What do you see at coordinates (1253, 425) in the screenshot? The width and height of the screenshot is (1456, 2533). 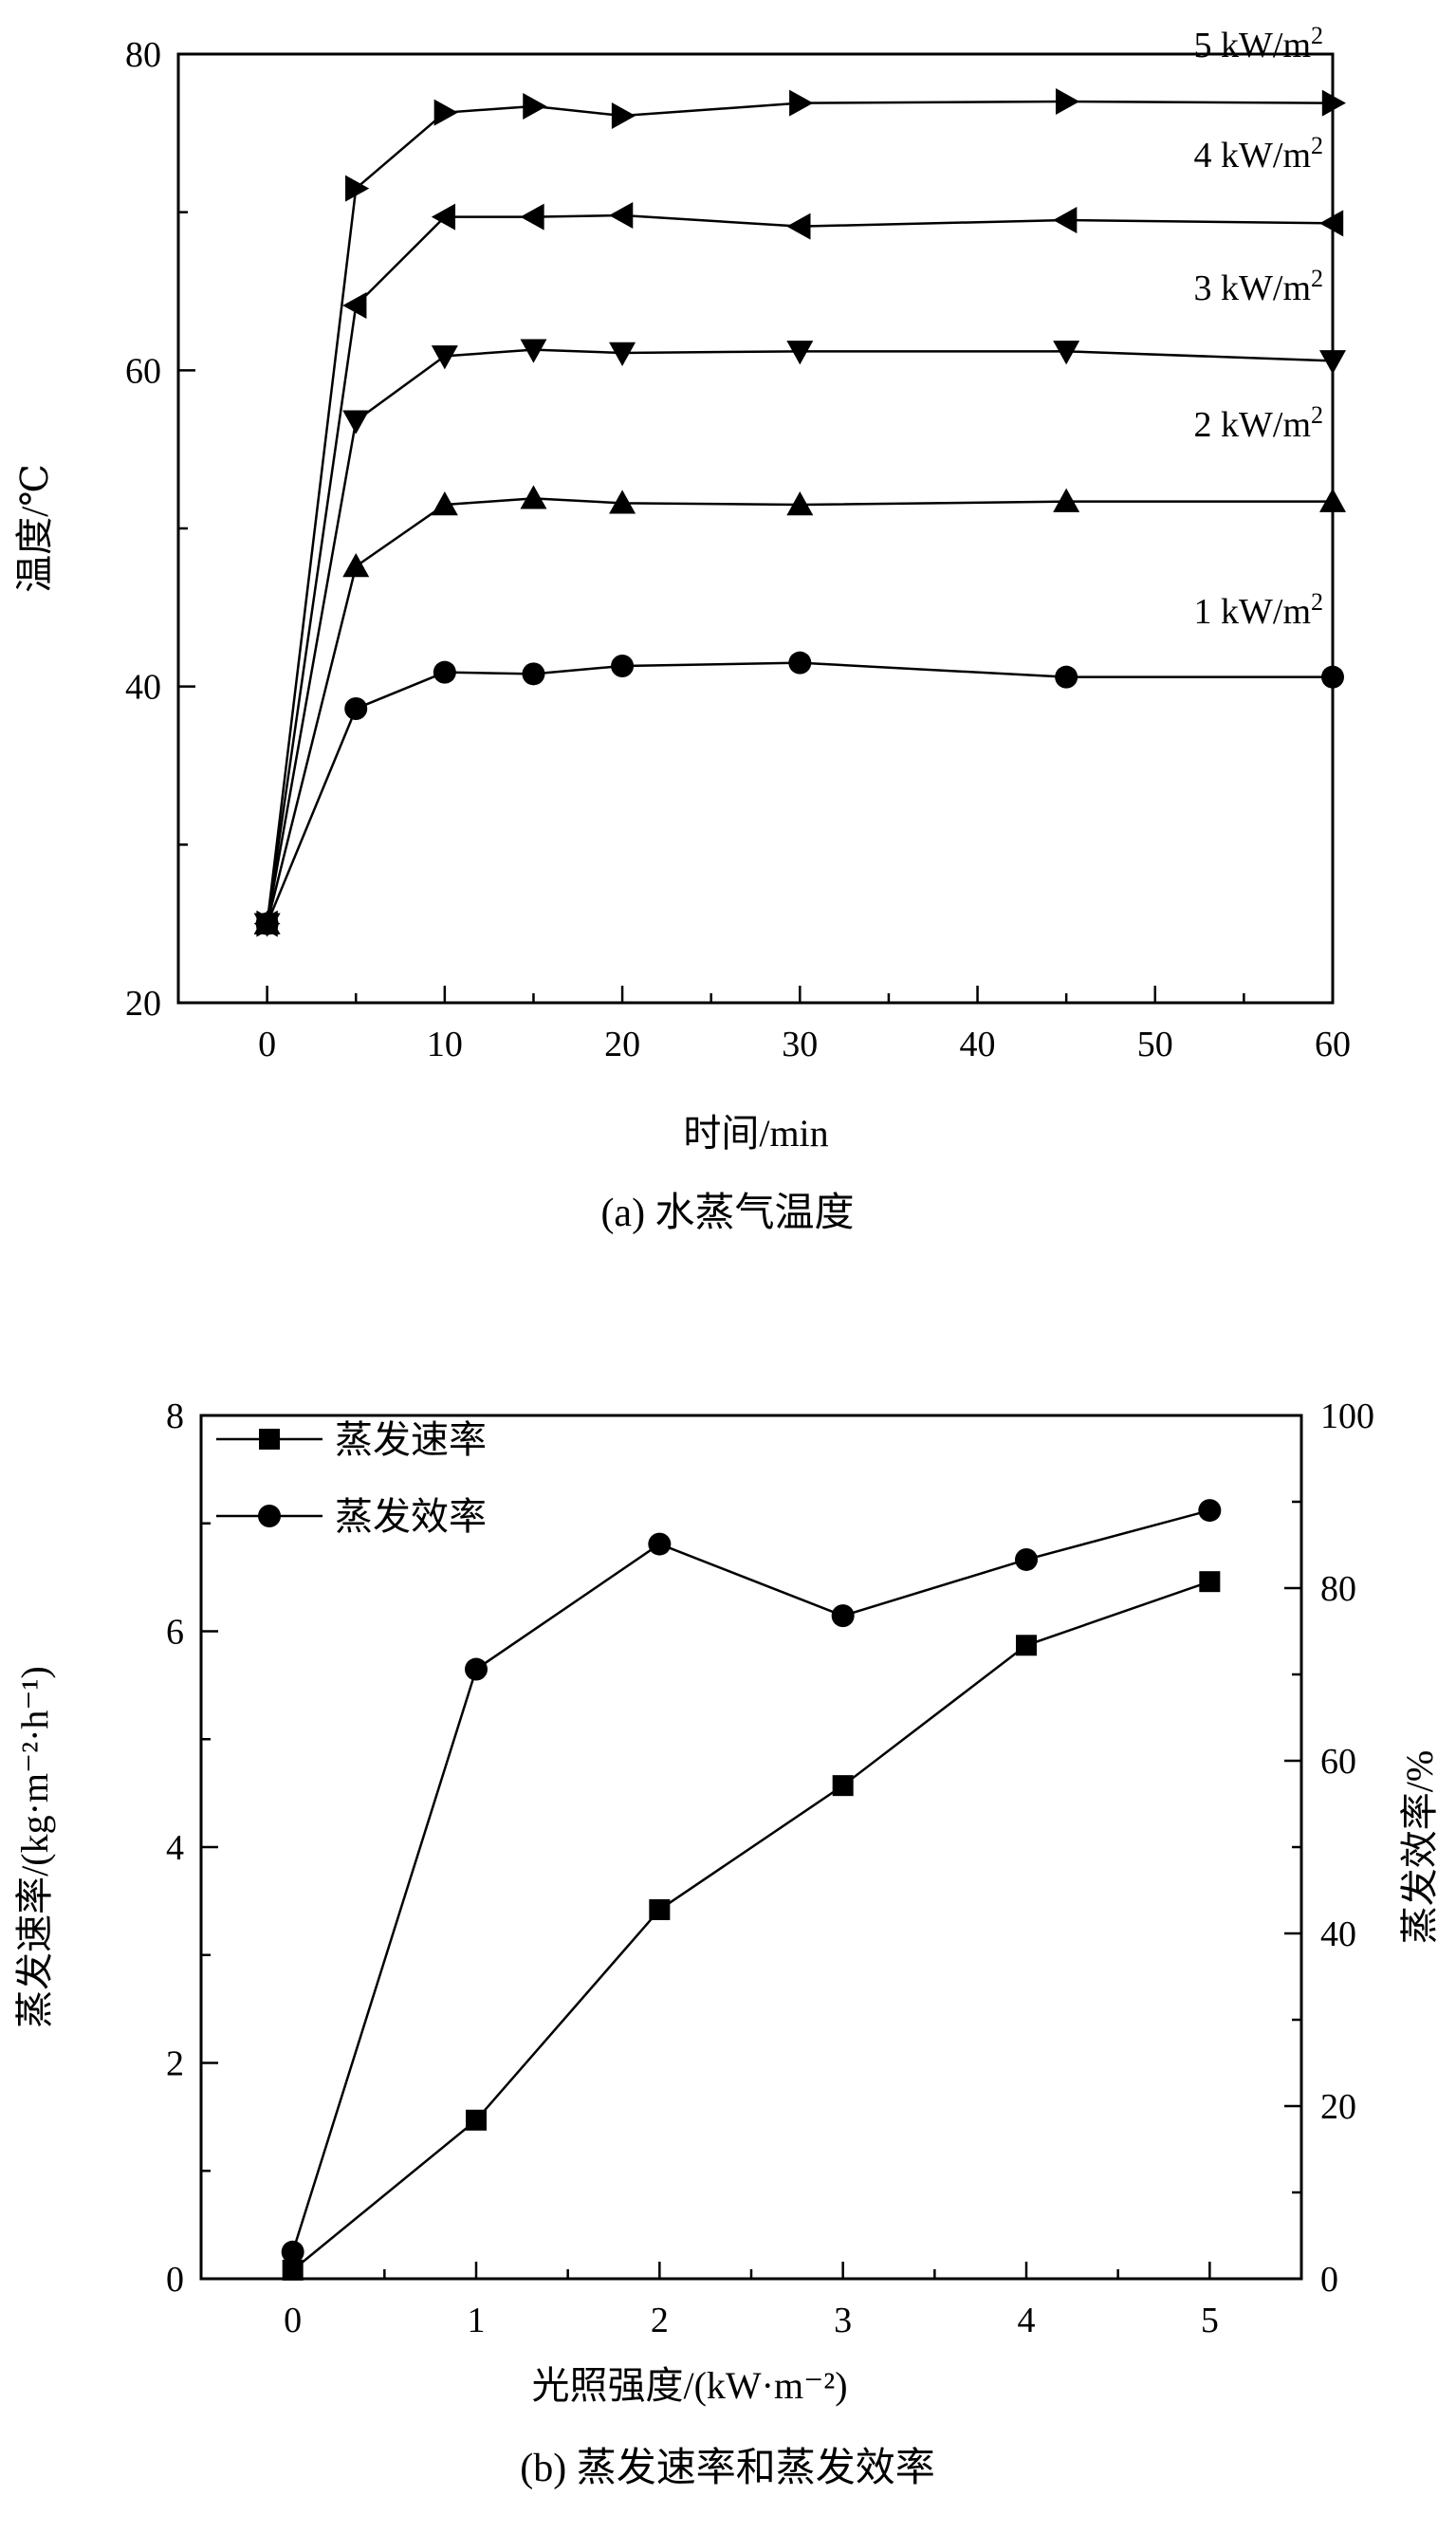 I see `series-label-base: 2 kW/m` at bounding box center [1253, 425].